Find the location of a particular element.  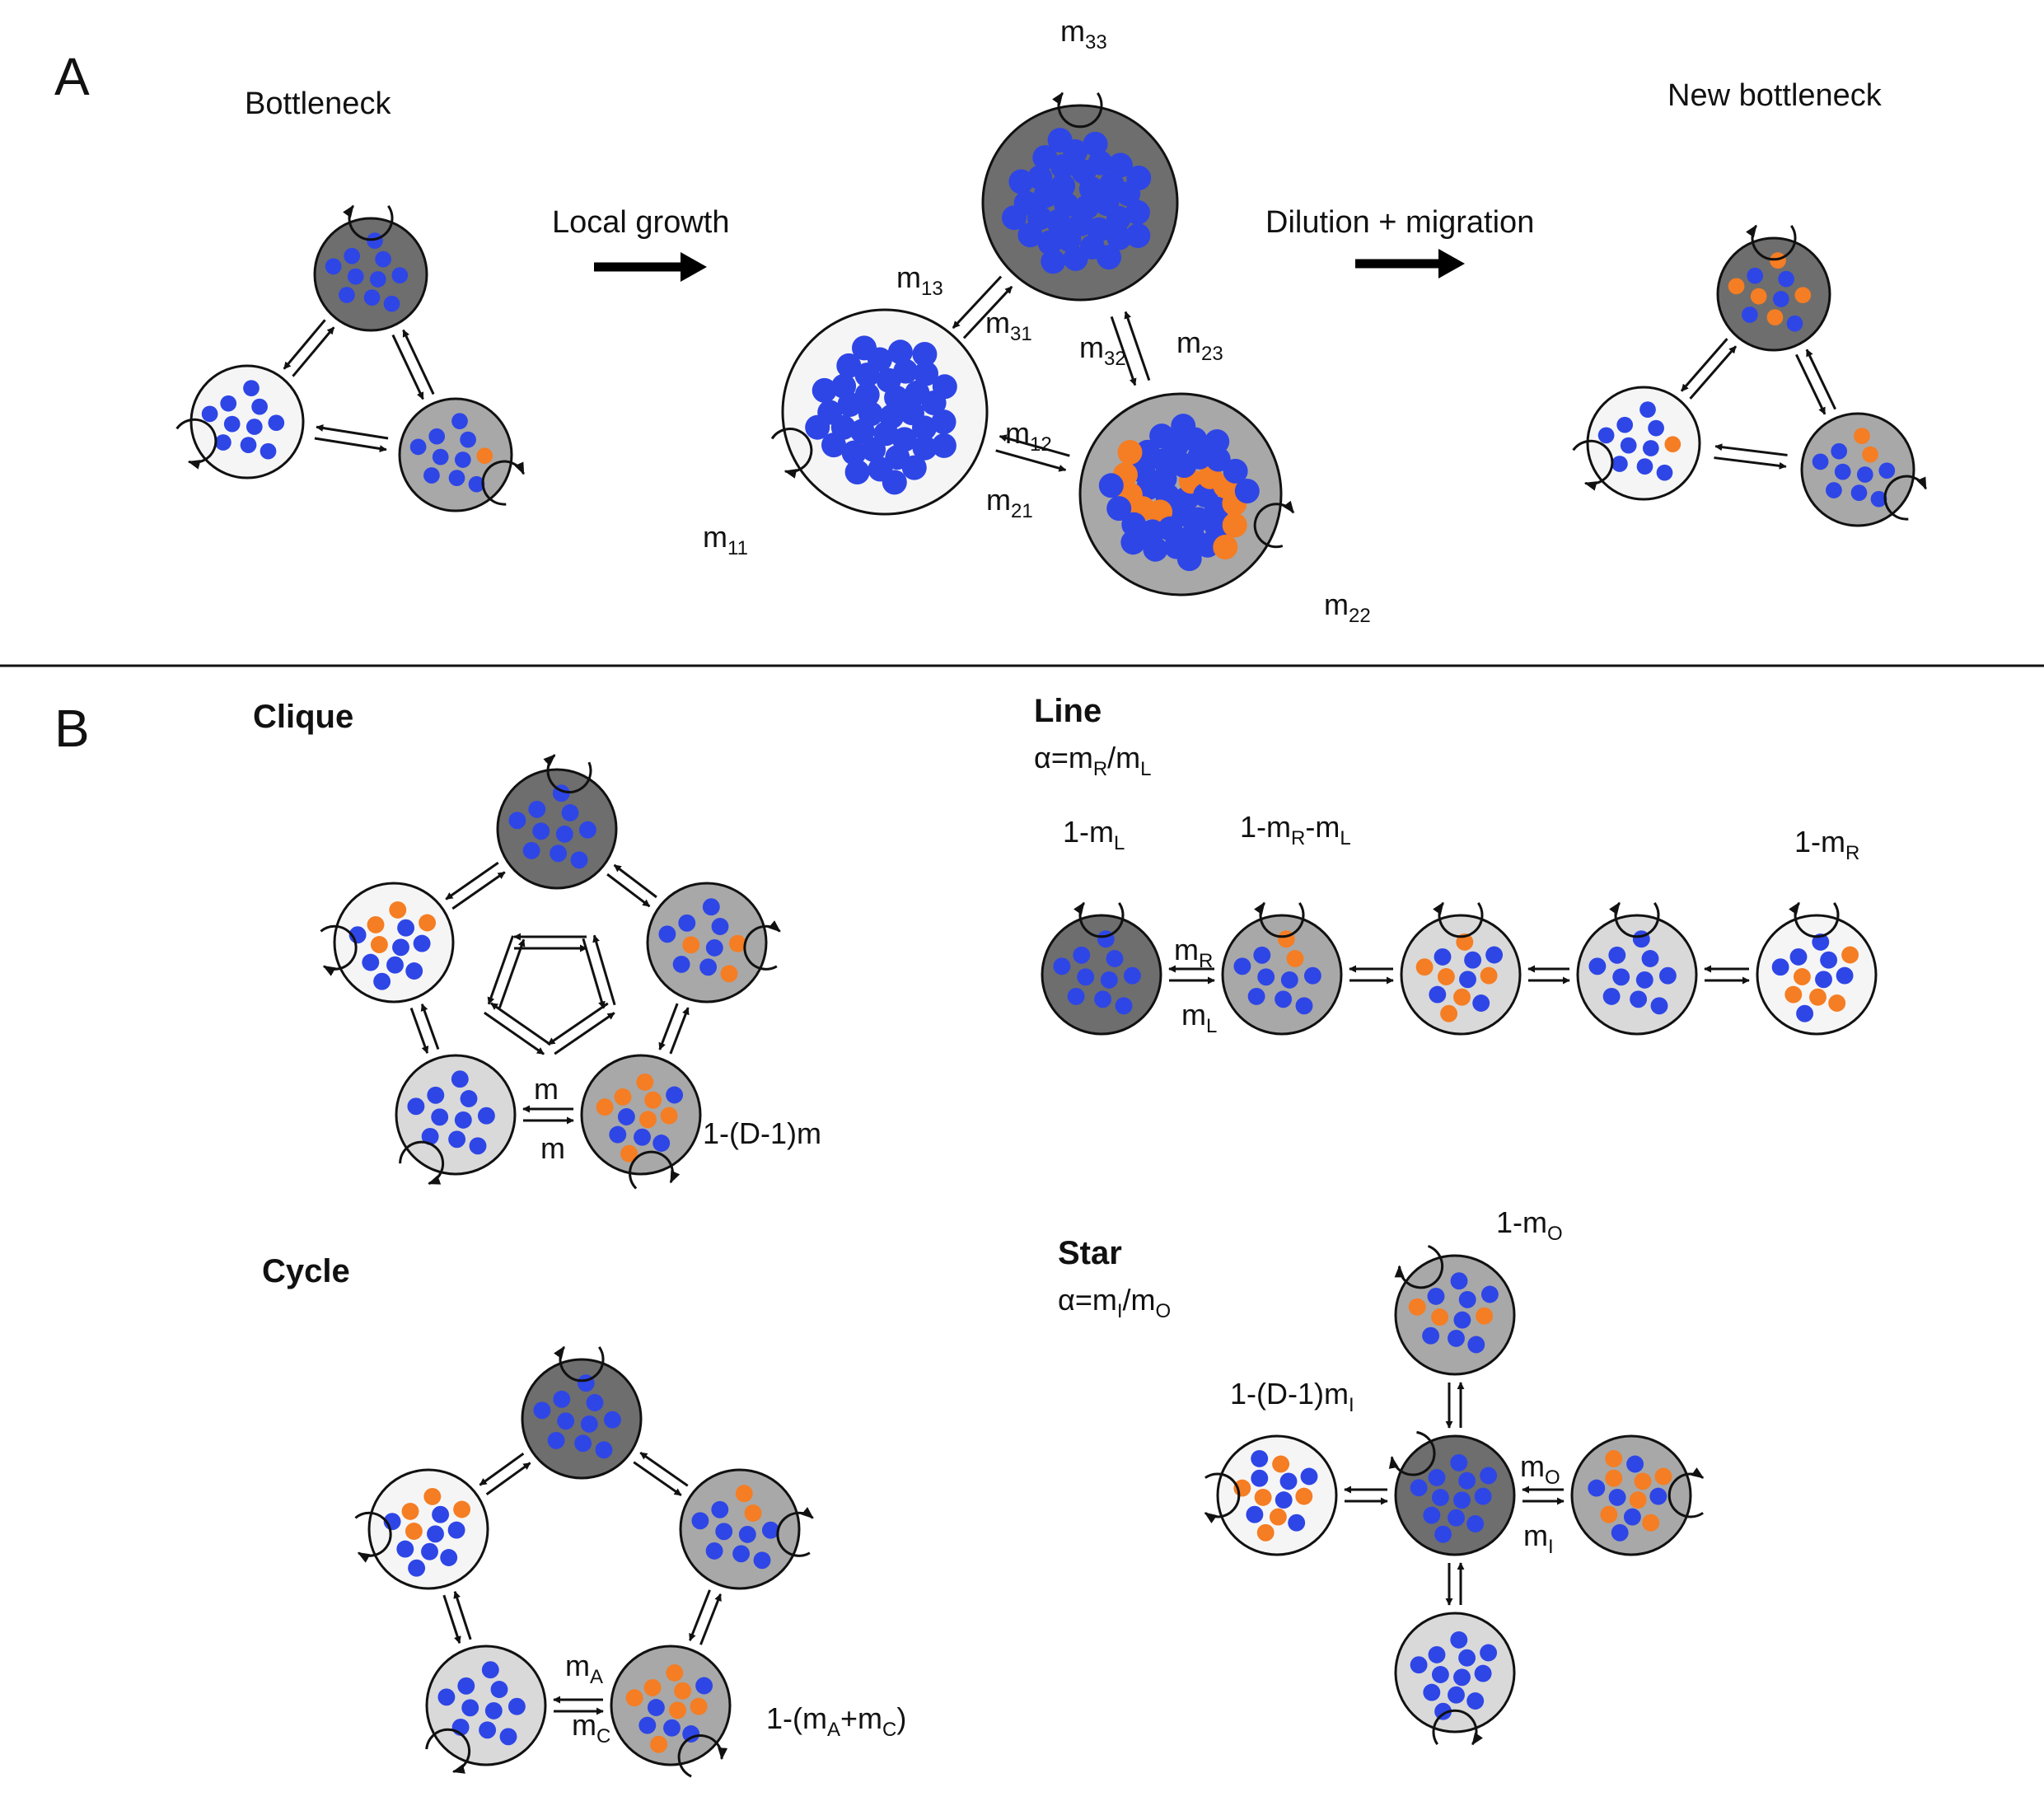

star-self-loop-hub is located at coordinates (1412, 1453).